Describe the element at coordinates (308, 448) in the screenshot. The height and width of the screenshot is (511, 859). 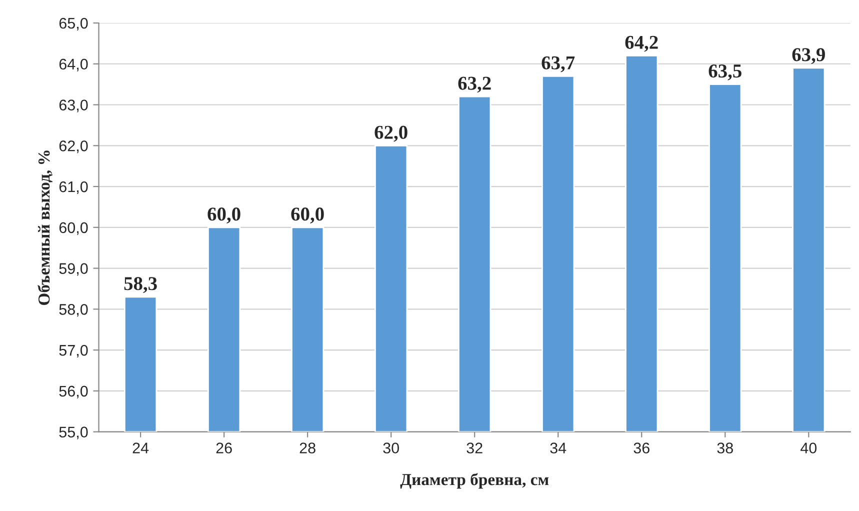
I see `x-tick-label: 28` at that location.